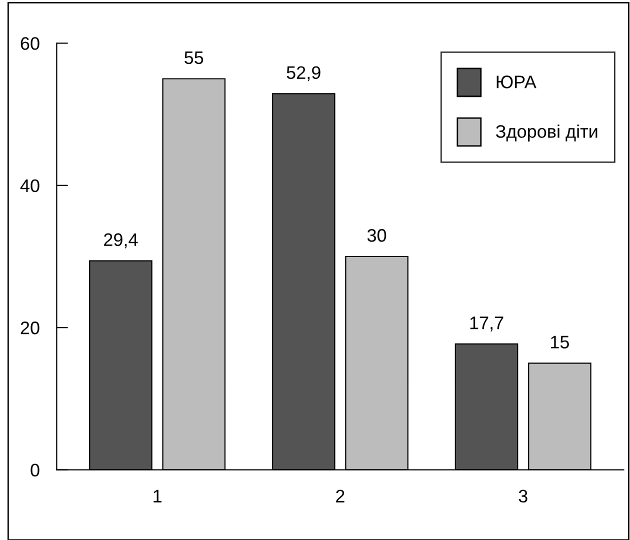  What do you see at coordinates (376, 235) in the screenshot?
I see `data-label: 30` at bounding box center [376, 235].